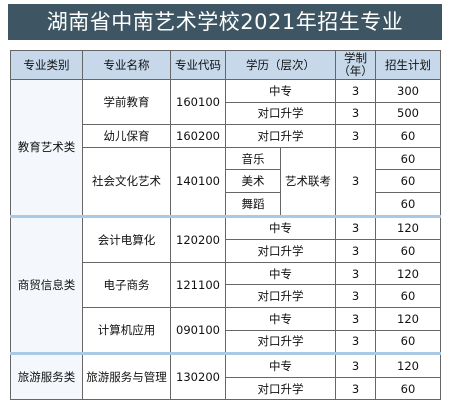 This screenshot has height=400, width=450. I want to click on table-row: 电子商务 121100 中专 3 120, so click(226, 284).